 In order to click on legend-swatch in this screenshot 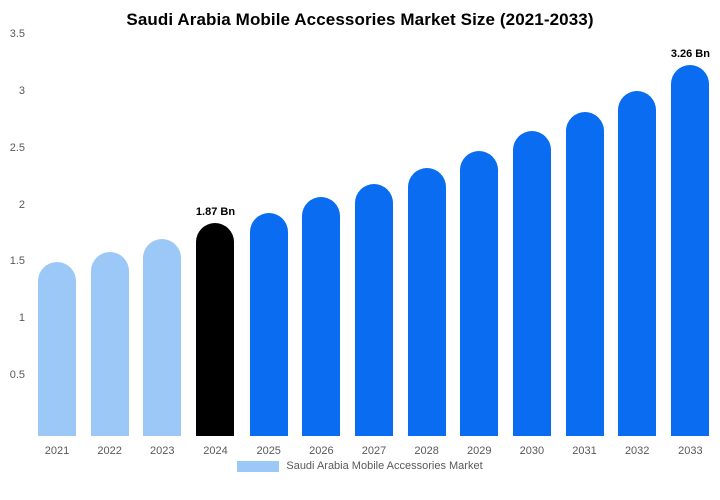, I will do `click(258, 466)`.